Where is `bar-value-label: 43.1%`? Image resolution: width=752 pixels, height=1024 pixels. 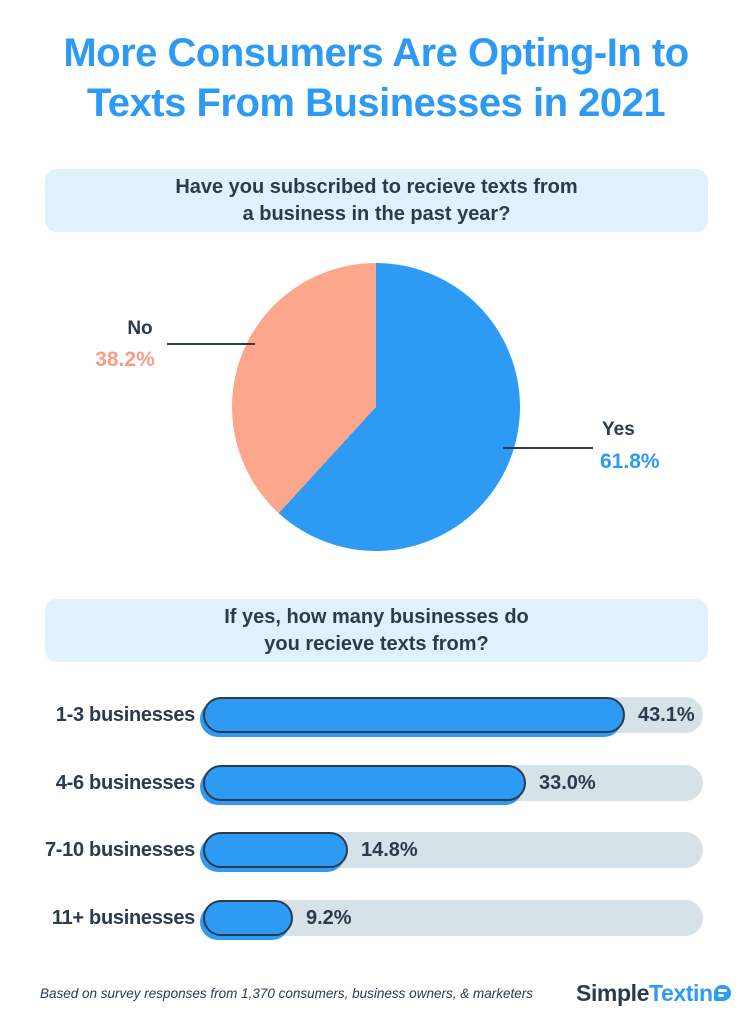 bar-value-label: 43.1% is located at coordinates (666, 715).